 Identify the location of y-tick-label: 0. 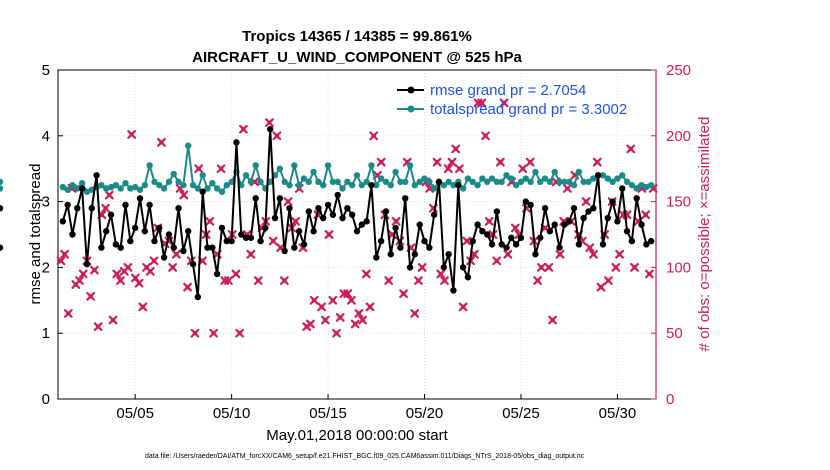
(46, 399).